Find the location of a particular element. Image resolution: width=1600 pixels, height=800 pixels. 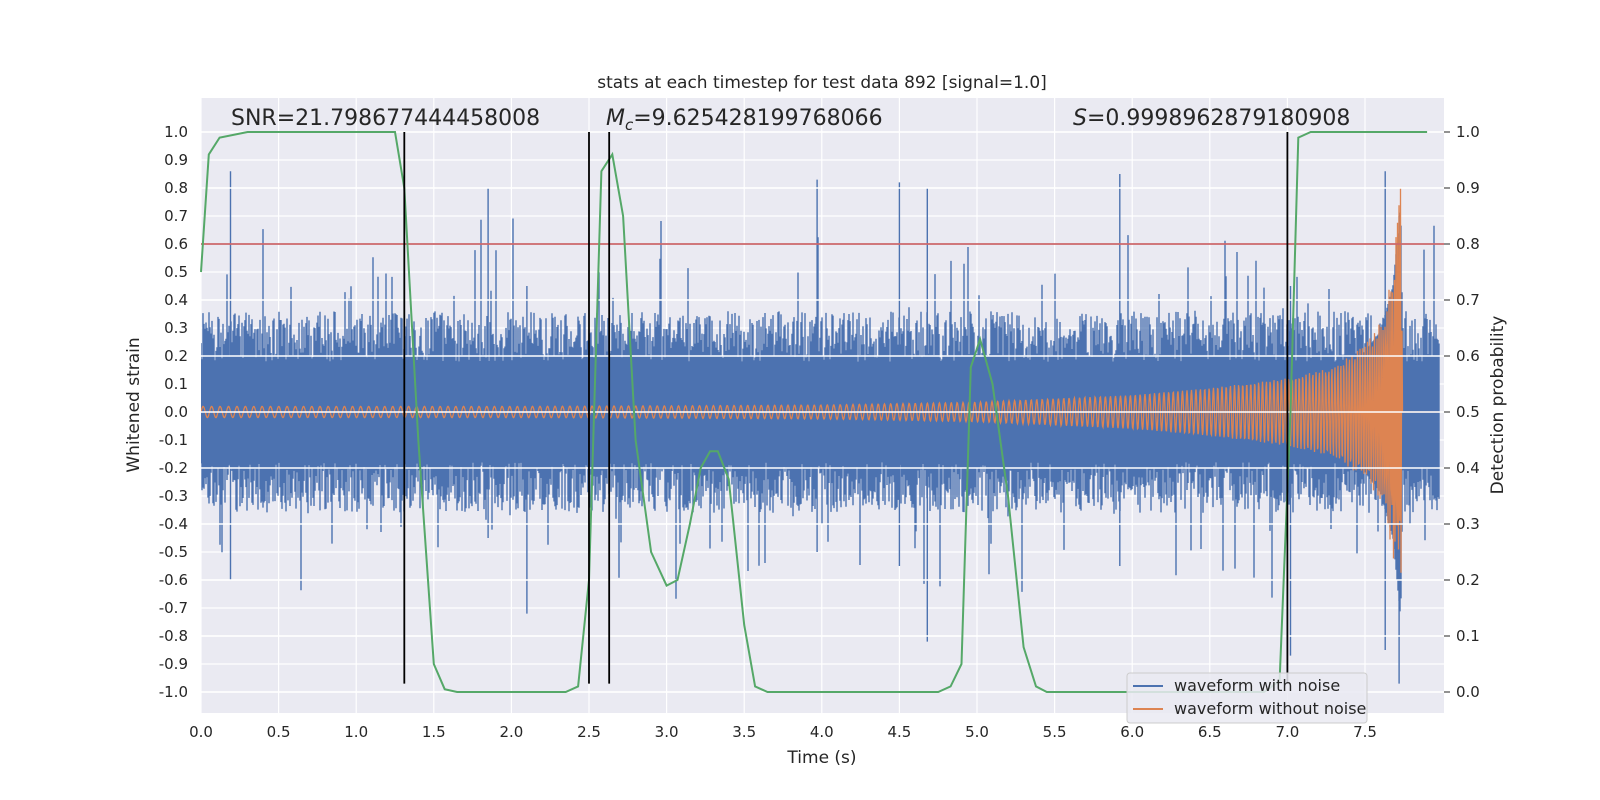

y2-tick-label: 0.4 is located at coordinates (1468, 468).